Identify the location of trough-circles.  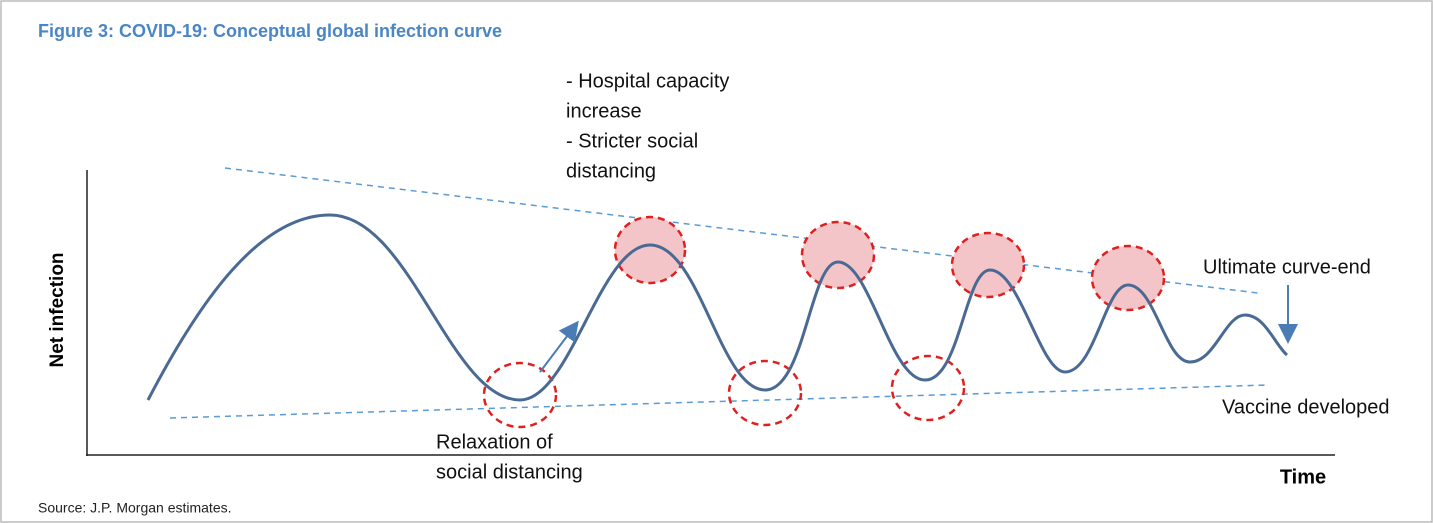
(724, 391).